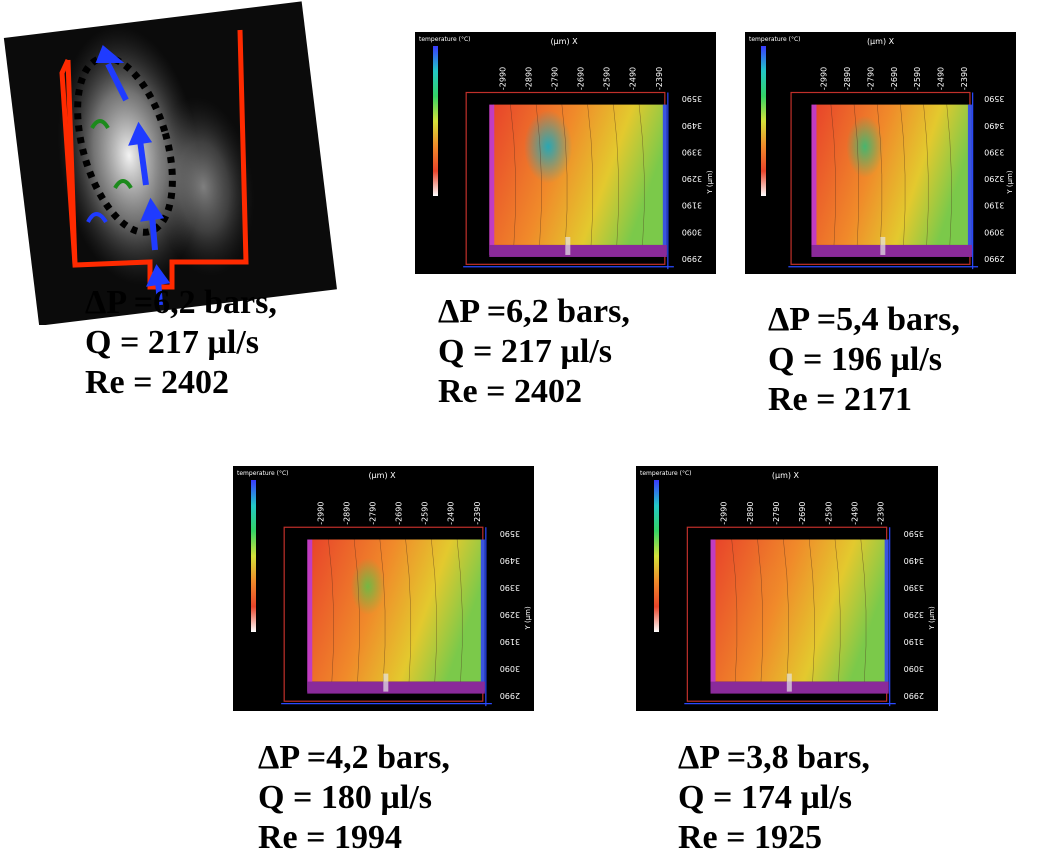 The image size is (1046, 861). I want to click on temperature-map-4-caption: ΔP =3,8 bars, Q = 174 µl/s Re = 1925, so click(774, 798).